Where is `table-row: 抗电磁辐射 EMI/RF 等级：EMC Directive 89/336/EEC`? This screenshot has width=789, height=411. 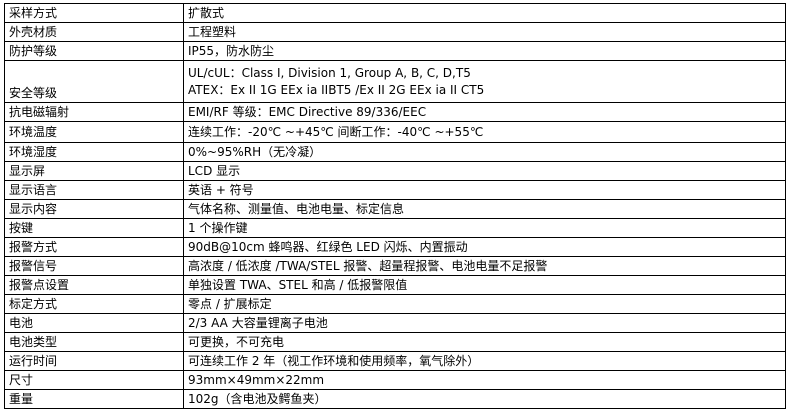
table-row: 抗电磁辐射 EMI/RF 等级：EMC Directive 89/336/EEC is located at coordinates (395, 112).